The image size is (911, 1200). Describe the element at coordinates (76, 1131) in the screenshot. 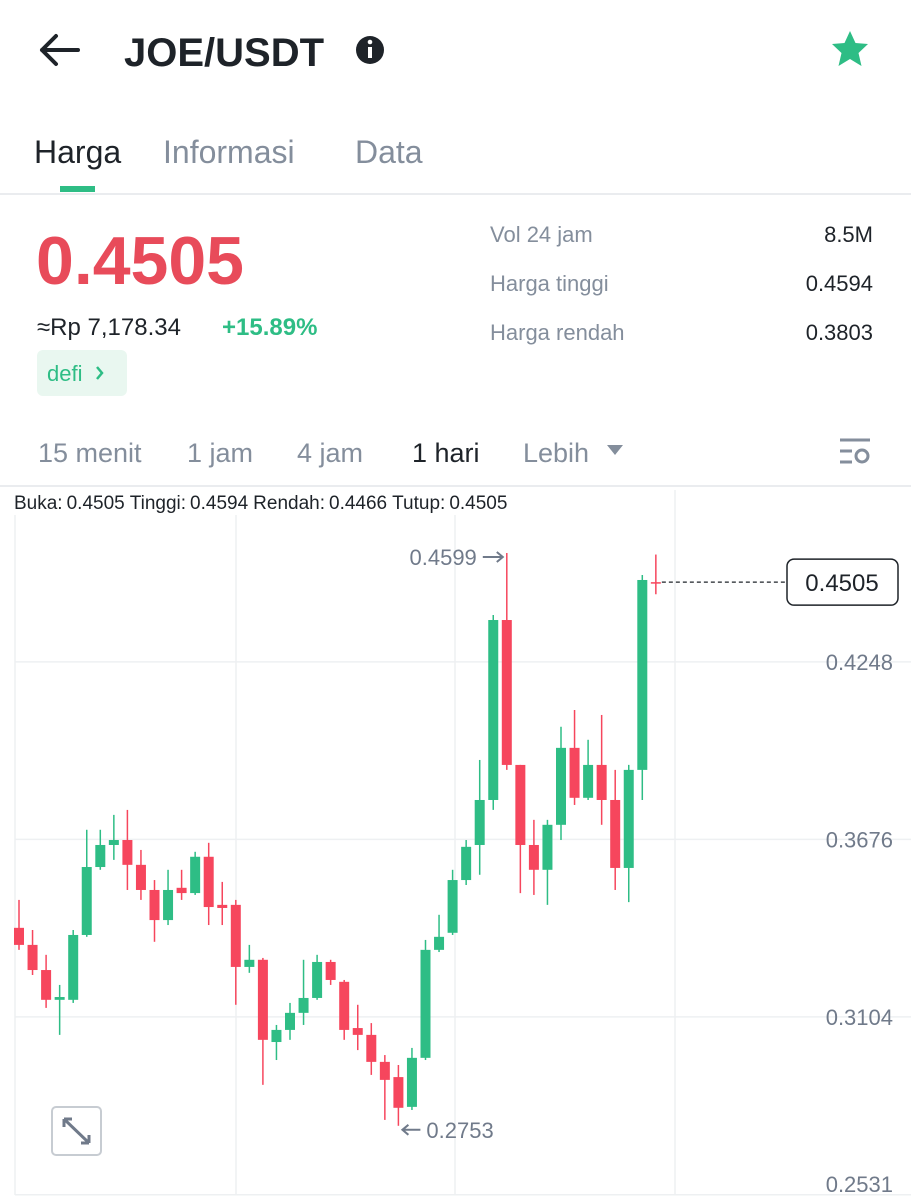

I see `fullscreen-button` at that location.